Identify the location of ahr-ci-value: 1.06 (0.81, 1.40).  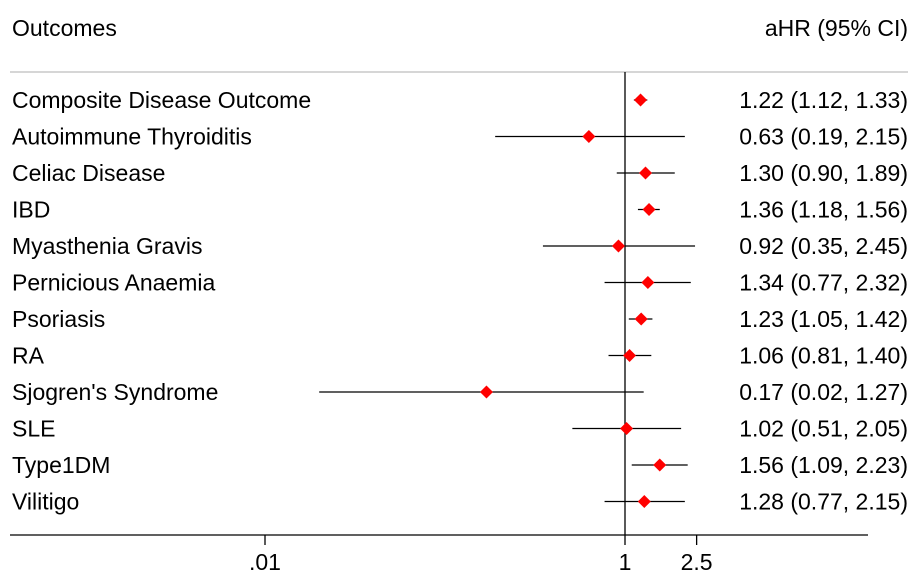
(823, 356).